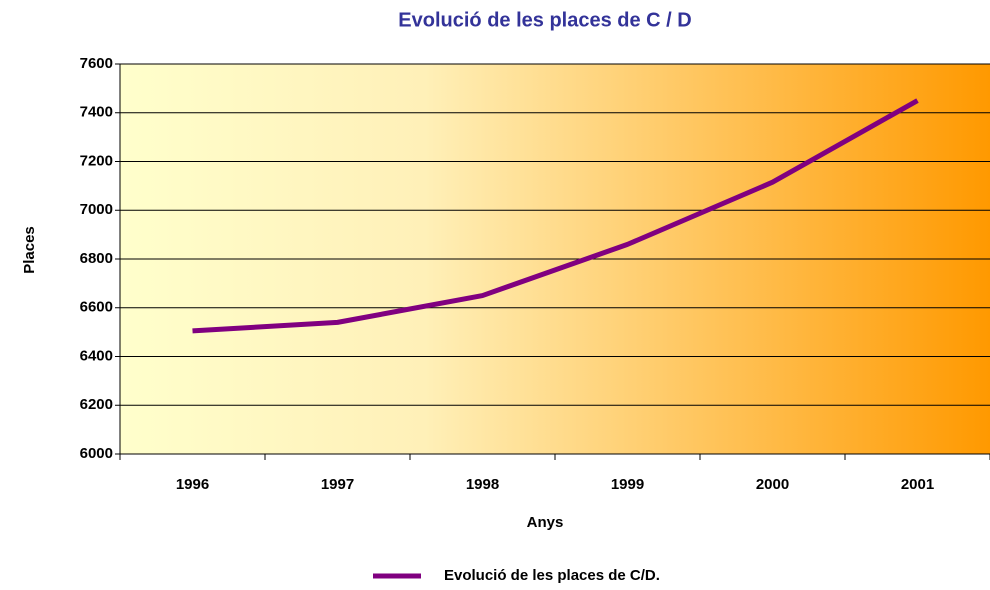 The width and height of the screenshot is (990, 590). Describe the element at coordinates (544, 20) in the screenshot. I see `chart-title: Evolució de les places de C / D` at that location.